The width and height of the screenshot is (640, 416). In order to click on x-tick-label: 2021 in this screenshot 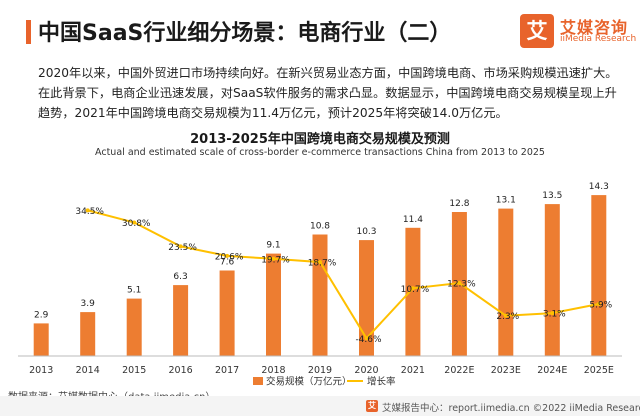, I will do `click(413, 370)`.